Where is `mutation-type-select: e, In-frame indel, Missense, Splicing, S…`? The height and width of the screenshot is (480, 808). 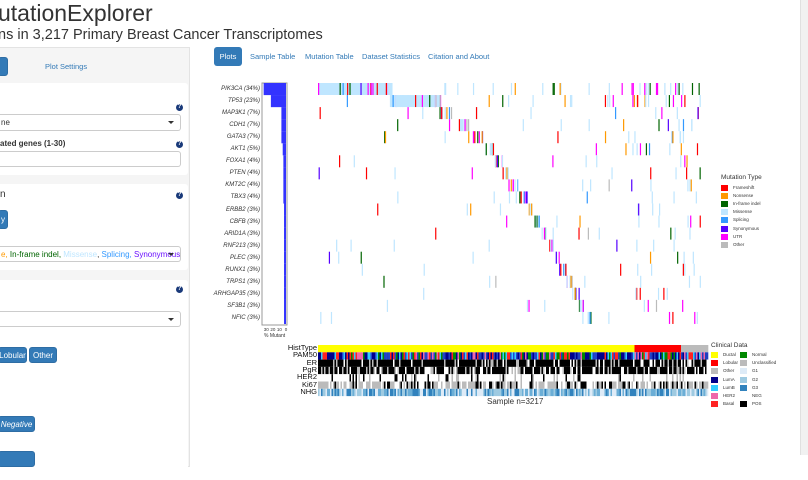 mutation-type-select: e, In-frame indel, Missense, Splicing, S… is located at coordinates (90, 254).